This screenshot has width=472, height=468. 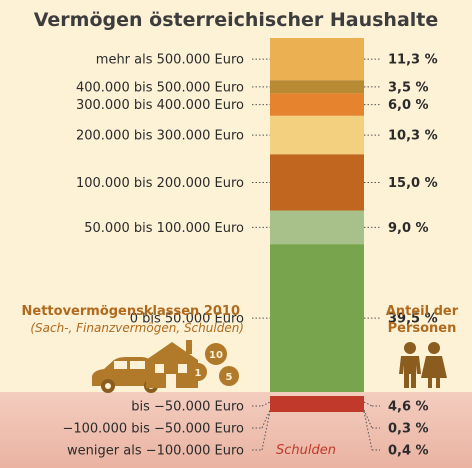 What do you see at coordinates (155, 451) in the screenshot?
I see `category-label: weniger als −100.000 Euro` at bounding box center [155, 451].